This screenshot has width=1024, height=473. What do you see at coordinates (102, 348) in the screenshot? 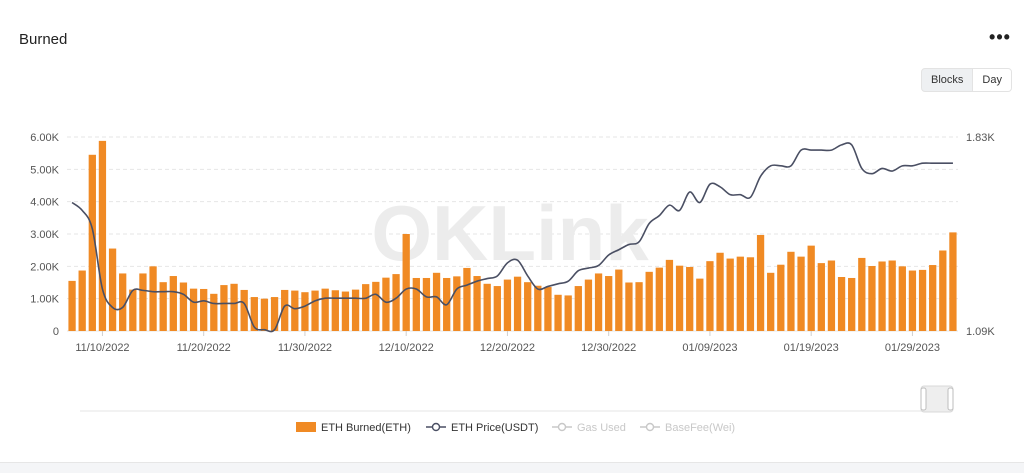
I see `x-tick-label: 11/10/2022` at bounding box center [102, 348].